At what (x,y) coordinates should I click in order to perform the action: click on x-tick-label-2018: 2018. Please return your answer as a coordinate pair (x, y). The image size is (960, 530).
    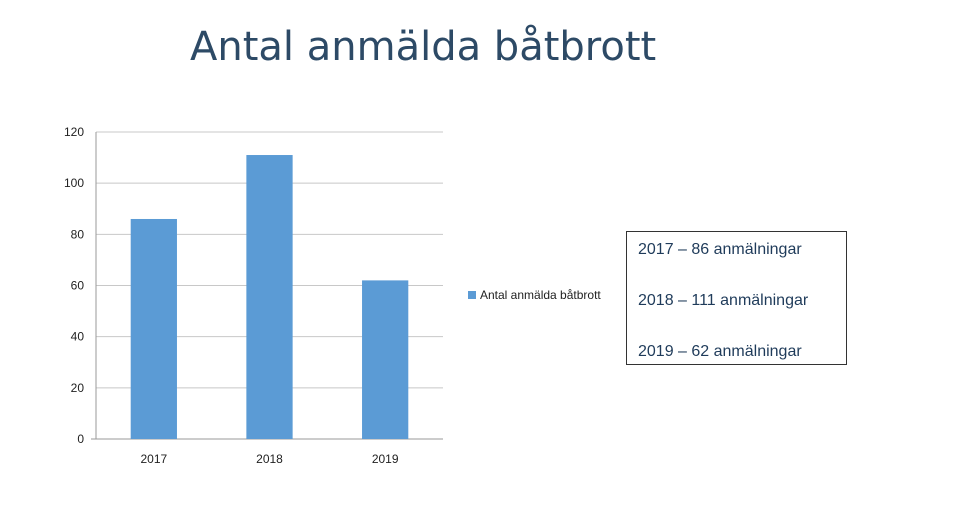
    Looking at the image, I should click on (269, 459).